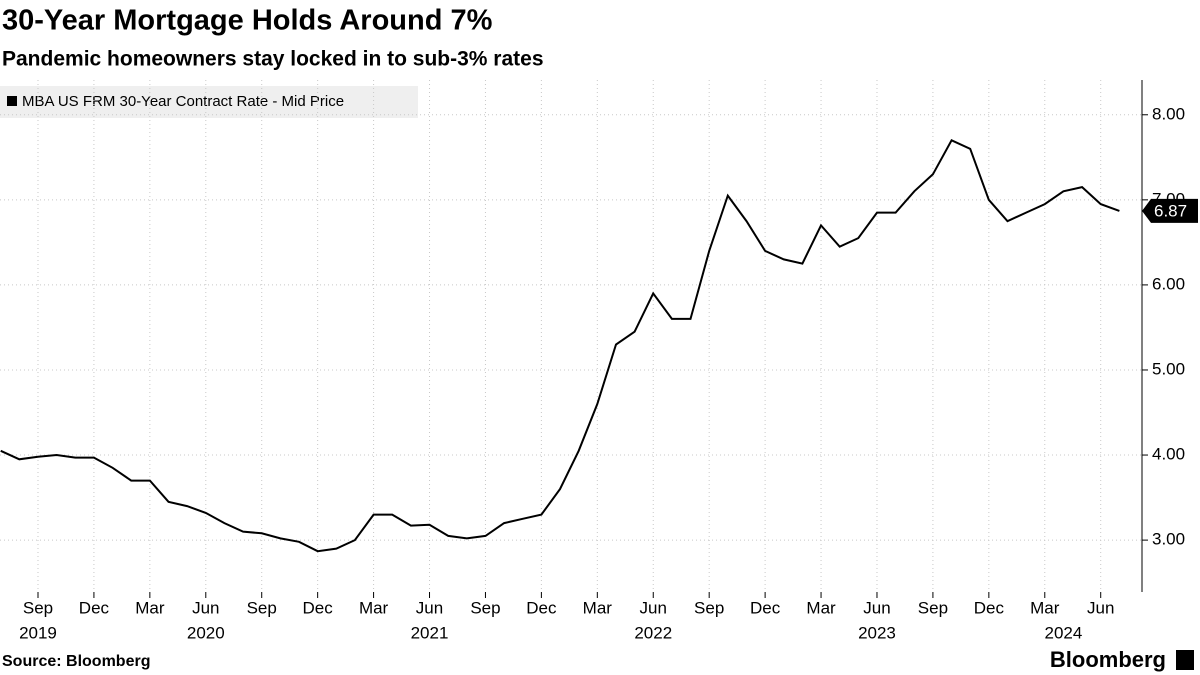  I want to click on last-value-marker, so click(1170, 210).